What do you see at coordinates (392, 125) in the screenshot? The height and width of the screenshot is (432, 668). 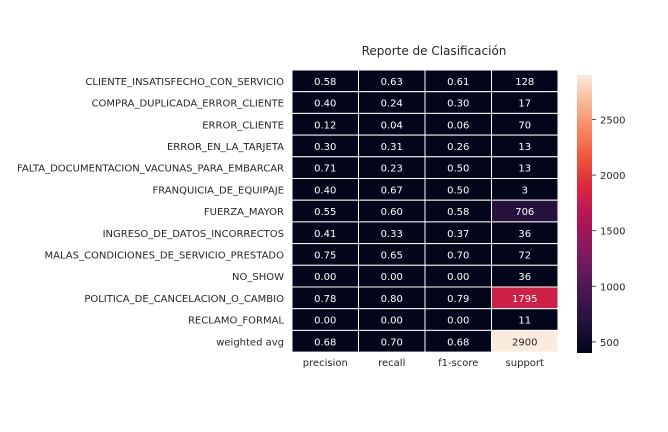 I see `cell-value-label: 0.04` at bounding box center [392, 125].